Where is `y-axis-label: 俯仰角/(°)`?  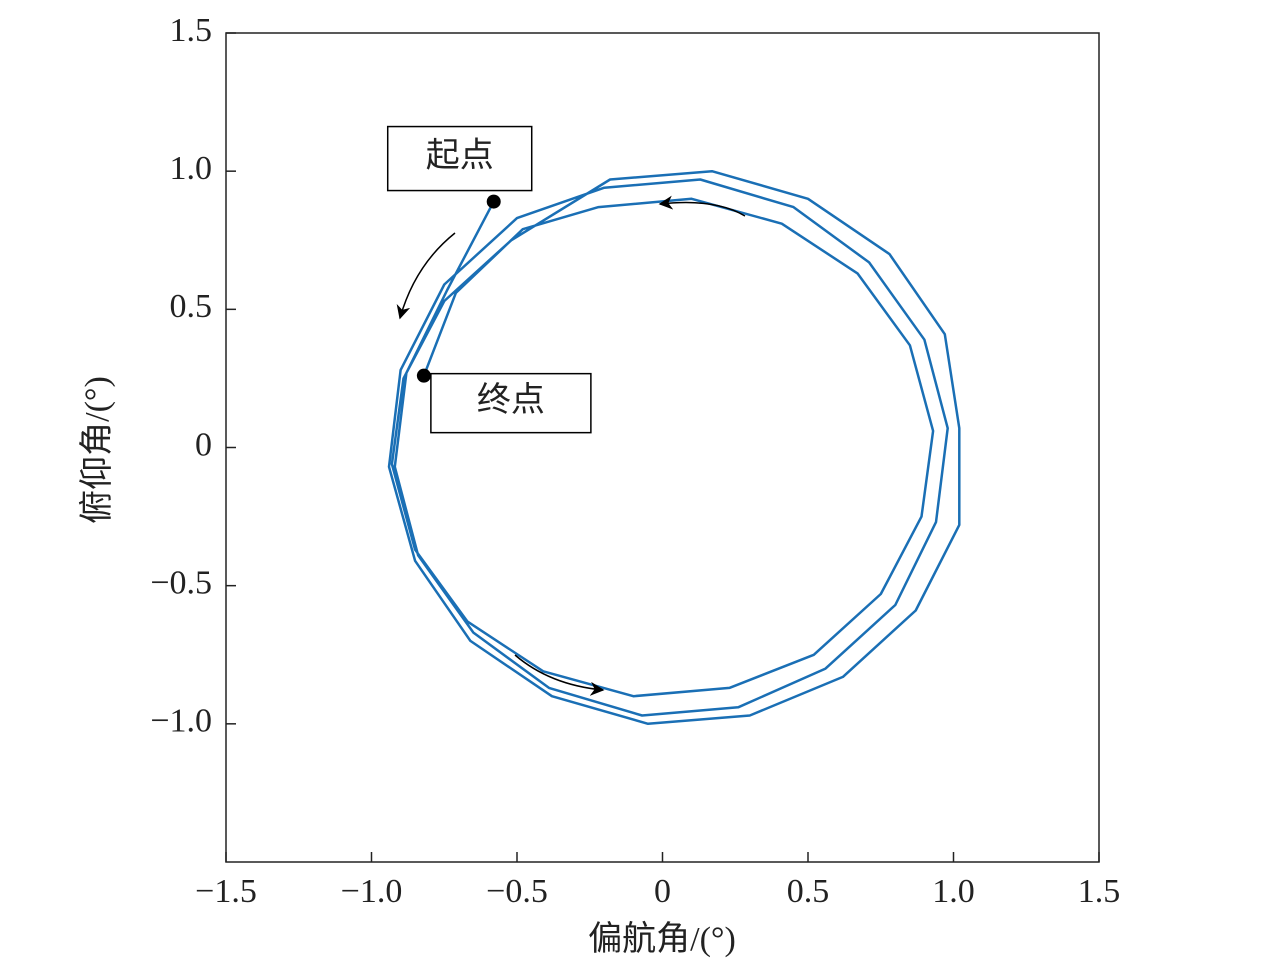
y-axis-label: 俯仰角/(°) is located at coordinates (97, 450).